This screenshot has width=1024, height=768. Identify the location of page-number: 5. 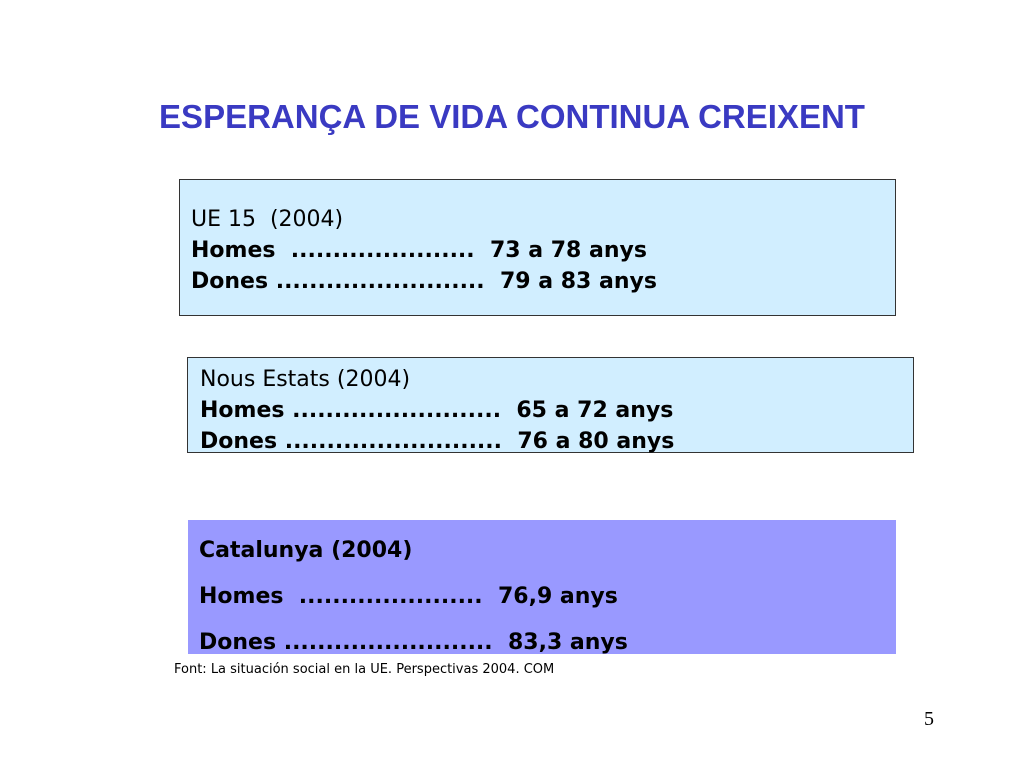
(929, 719).